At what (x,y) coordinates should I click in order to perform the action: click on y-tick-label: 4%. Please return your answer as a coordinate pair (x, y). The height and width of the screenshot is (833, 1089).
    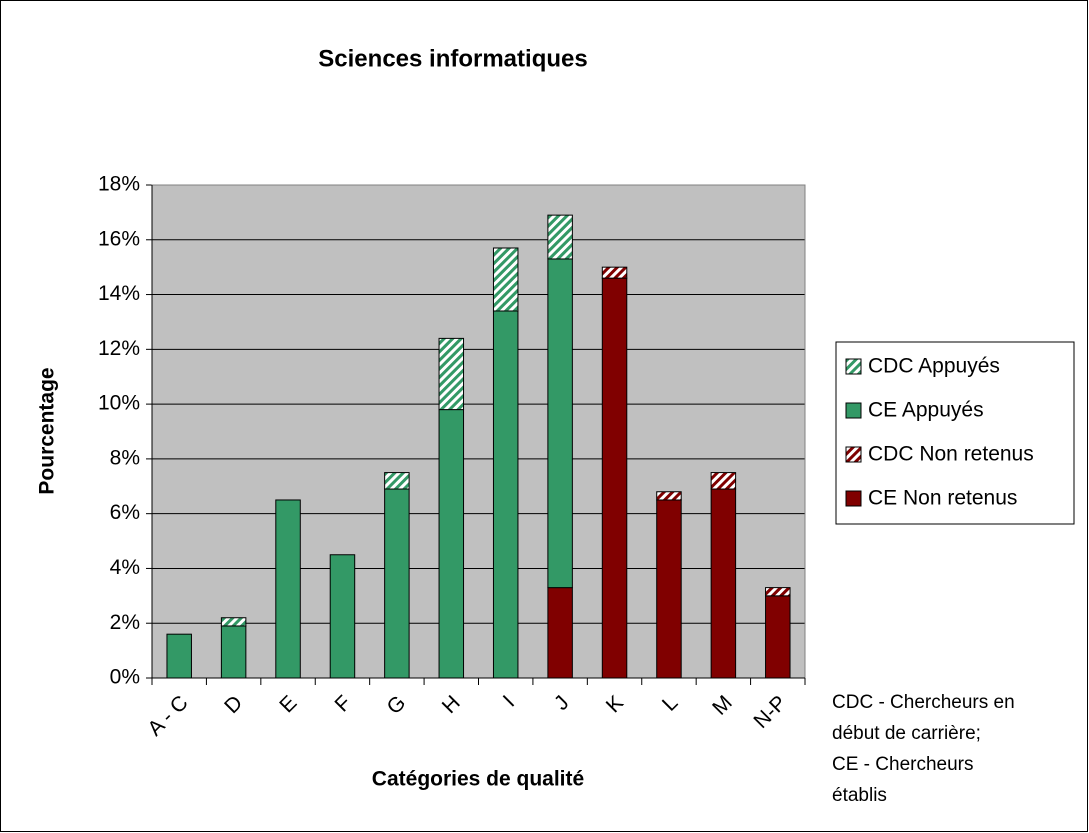
    Looking at the image, I should click on (125, 567).